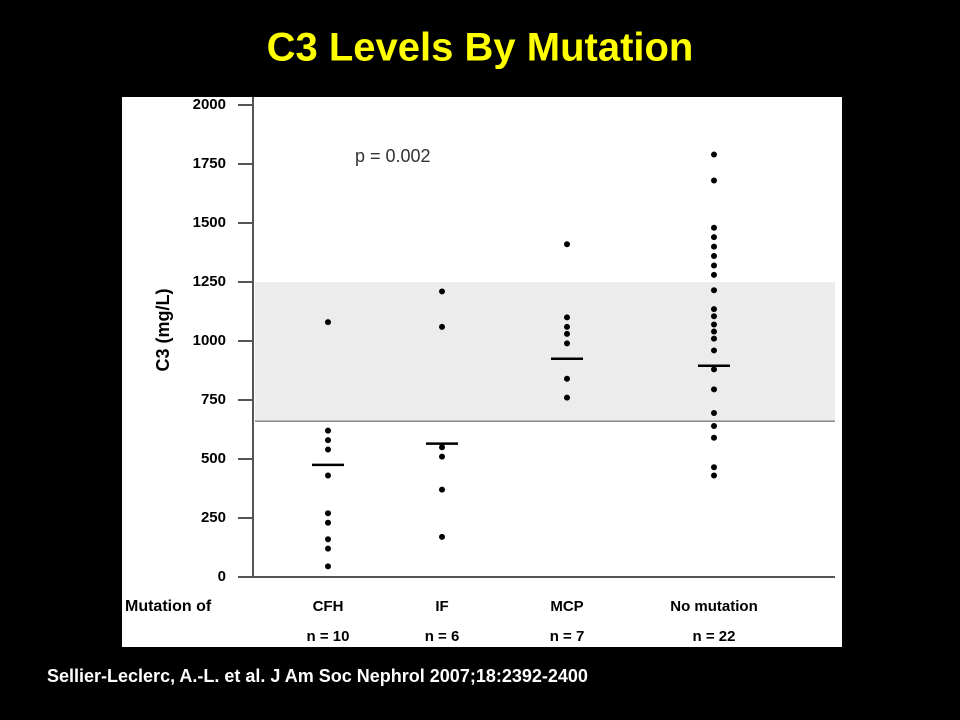 Image resolution: width=960 pixels, height=720 pixels. What do you see at coordinates (393, 156) in the screenshot?
I see `annotation: p = 0.002` at bounding box center [393, 156].